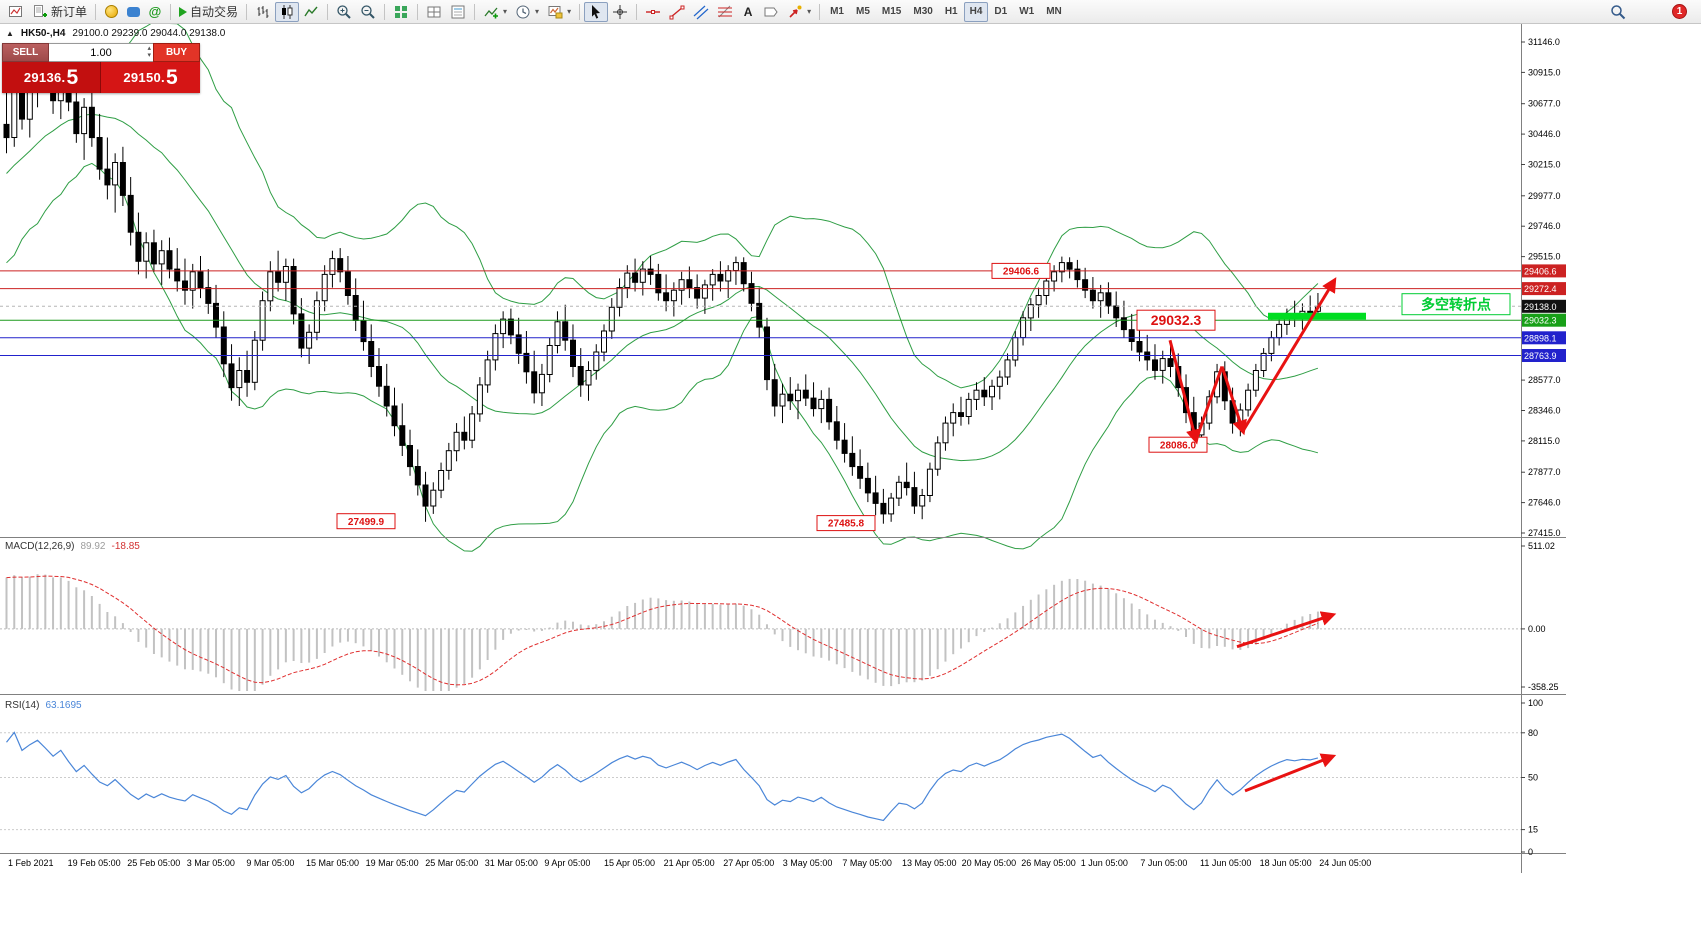 The image size is (1701, 949). What do you see at coordinates (133, 12) in the screenshot?
I see `community-chat-button` at bounding box center [133, 12].